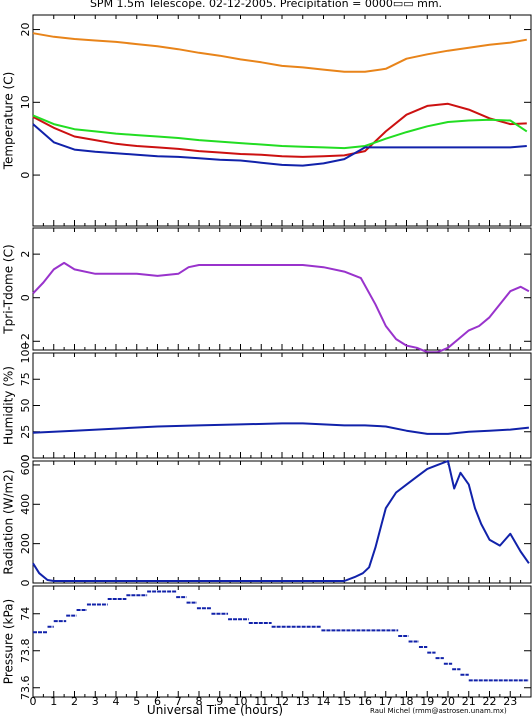 The width and height of the screenshot is (532, 719). Describe the element at coordinates (25, 406) in the screenshot. I see `y-tick-label: 50` at that location.